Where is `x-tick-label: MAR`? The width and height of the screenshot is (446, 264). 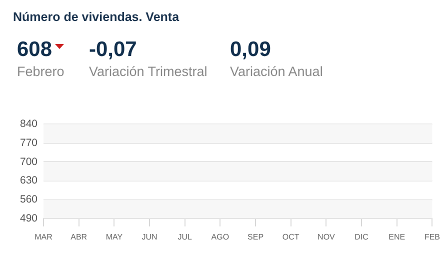
x-tick-label: MAR is located at coordinates (43, 237).